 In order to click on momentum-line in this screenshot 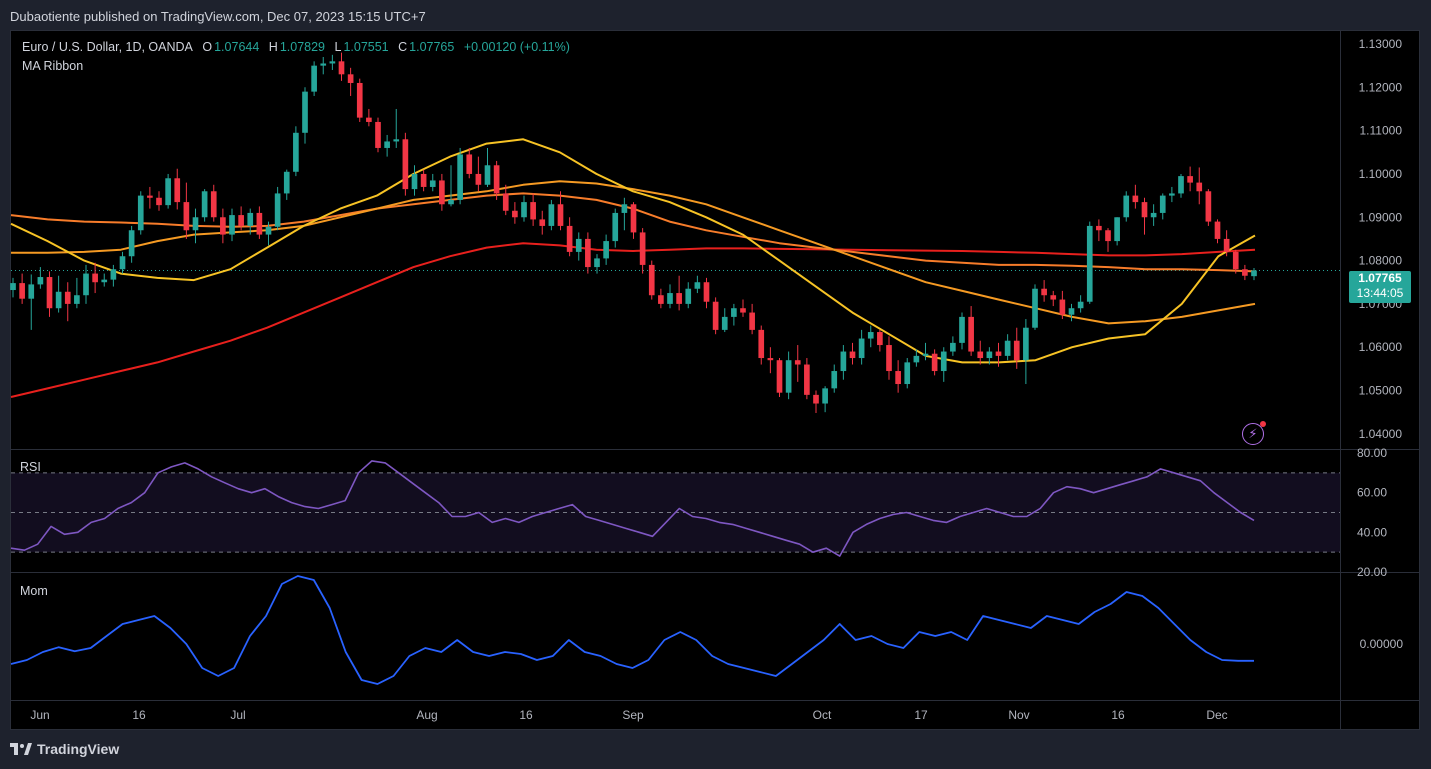, I will do `click(632, 630)`.